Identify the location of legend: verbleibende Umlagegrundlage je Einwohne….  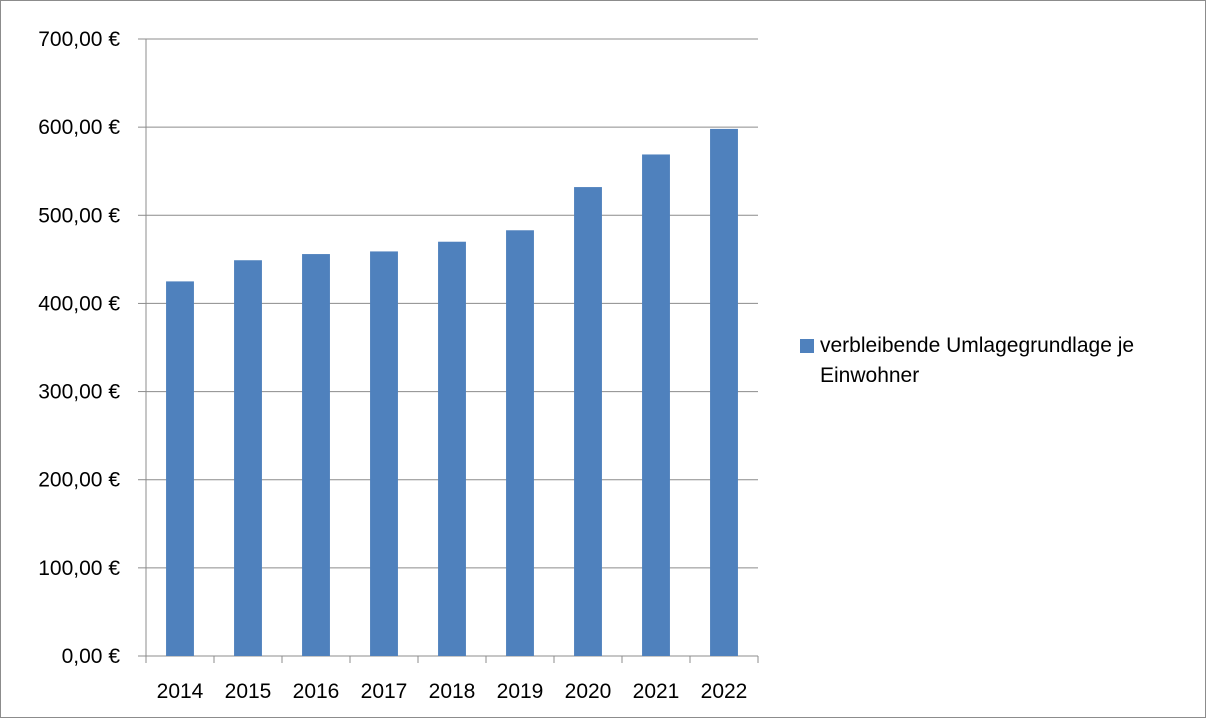
(1000, 361).